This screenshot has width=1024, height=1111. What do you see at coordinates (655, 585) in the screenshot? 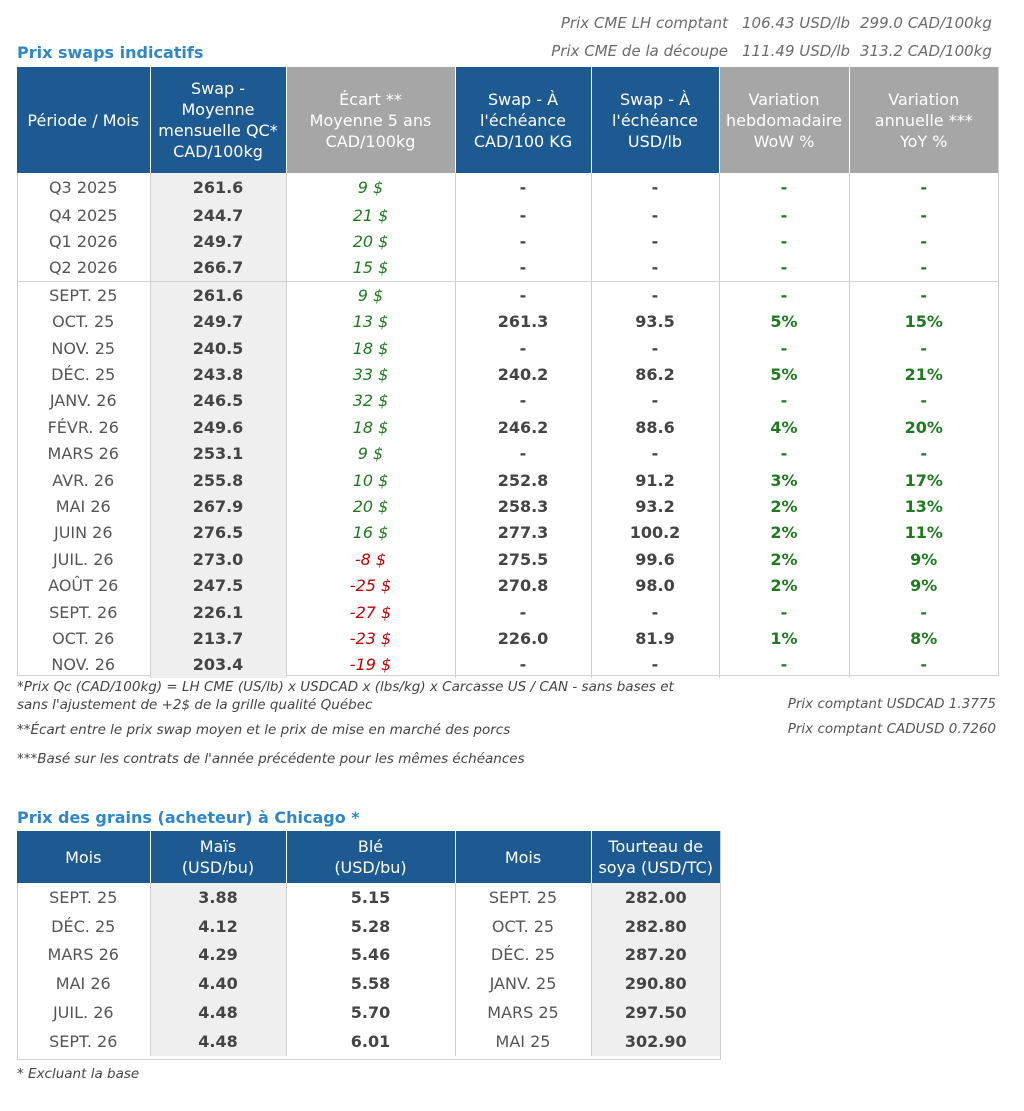
I see `swap-usd-cell: 98.0` at bounding box center [655, 585].